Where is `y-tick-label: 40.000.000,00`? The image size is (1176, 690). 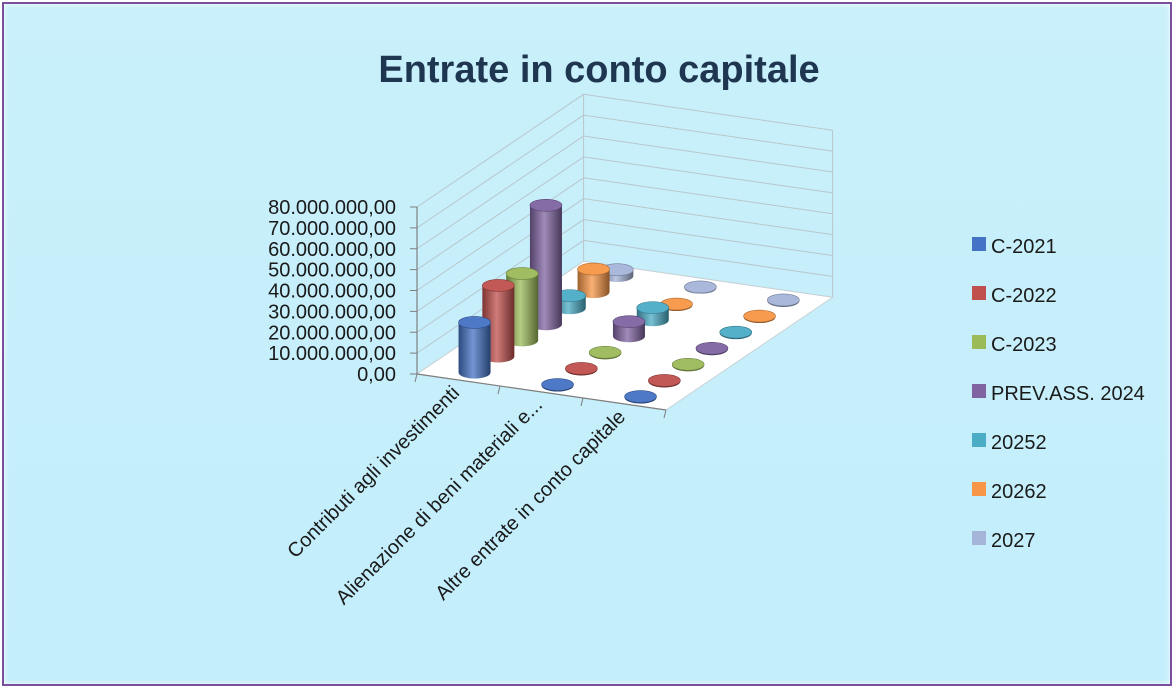
y-tick-label: 40.000.000,00 is located at coordinates (332, 292).